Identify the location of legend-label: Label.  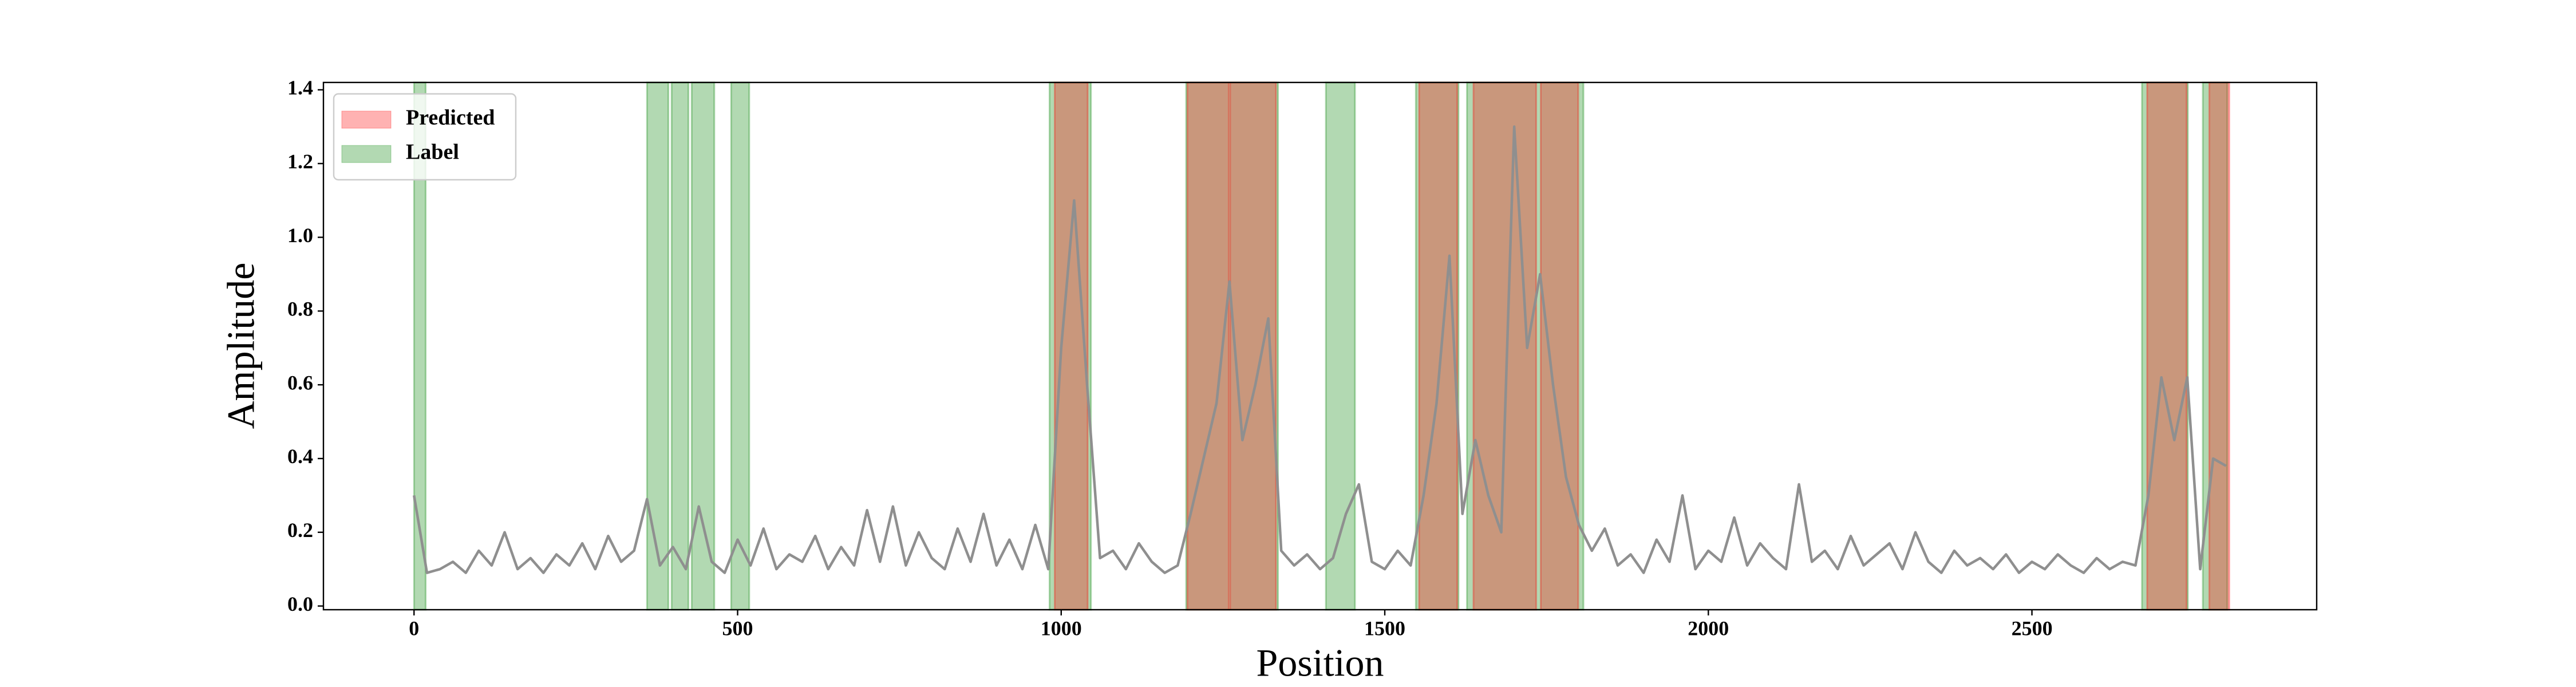
(432, 152).